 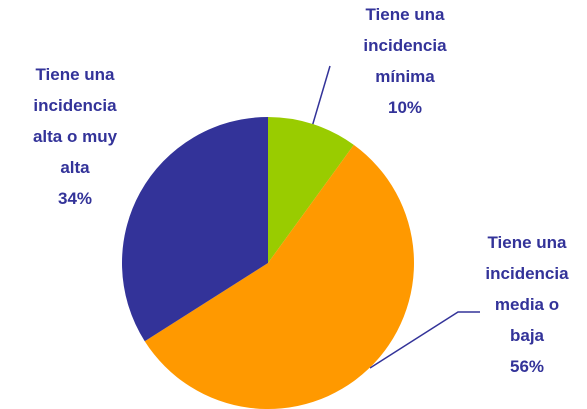 What do you see at coordinates (527, 289) in the screenshot?
I see `slice-label: Tiene una incidencia media o baja` at bounding box center [527, 289].